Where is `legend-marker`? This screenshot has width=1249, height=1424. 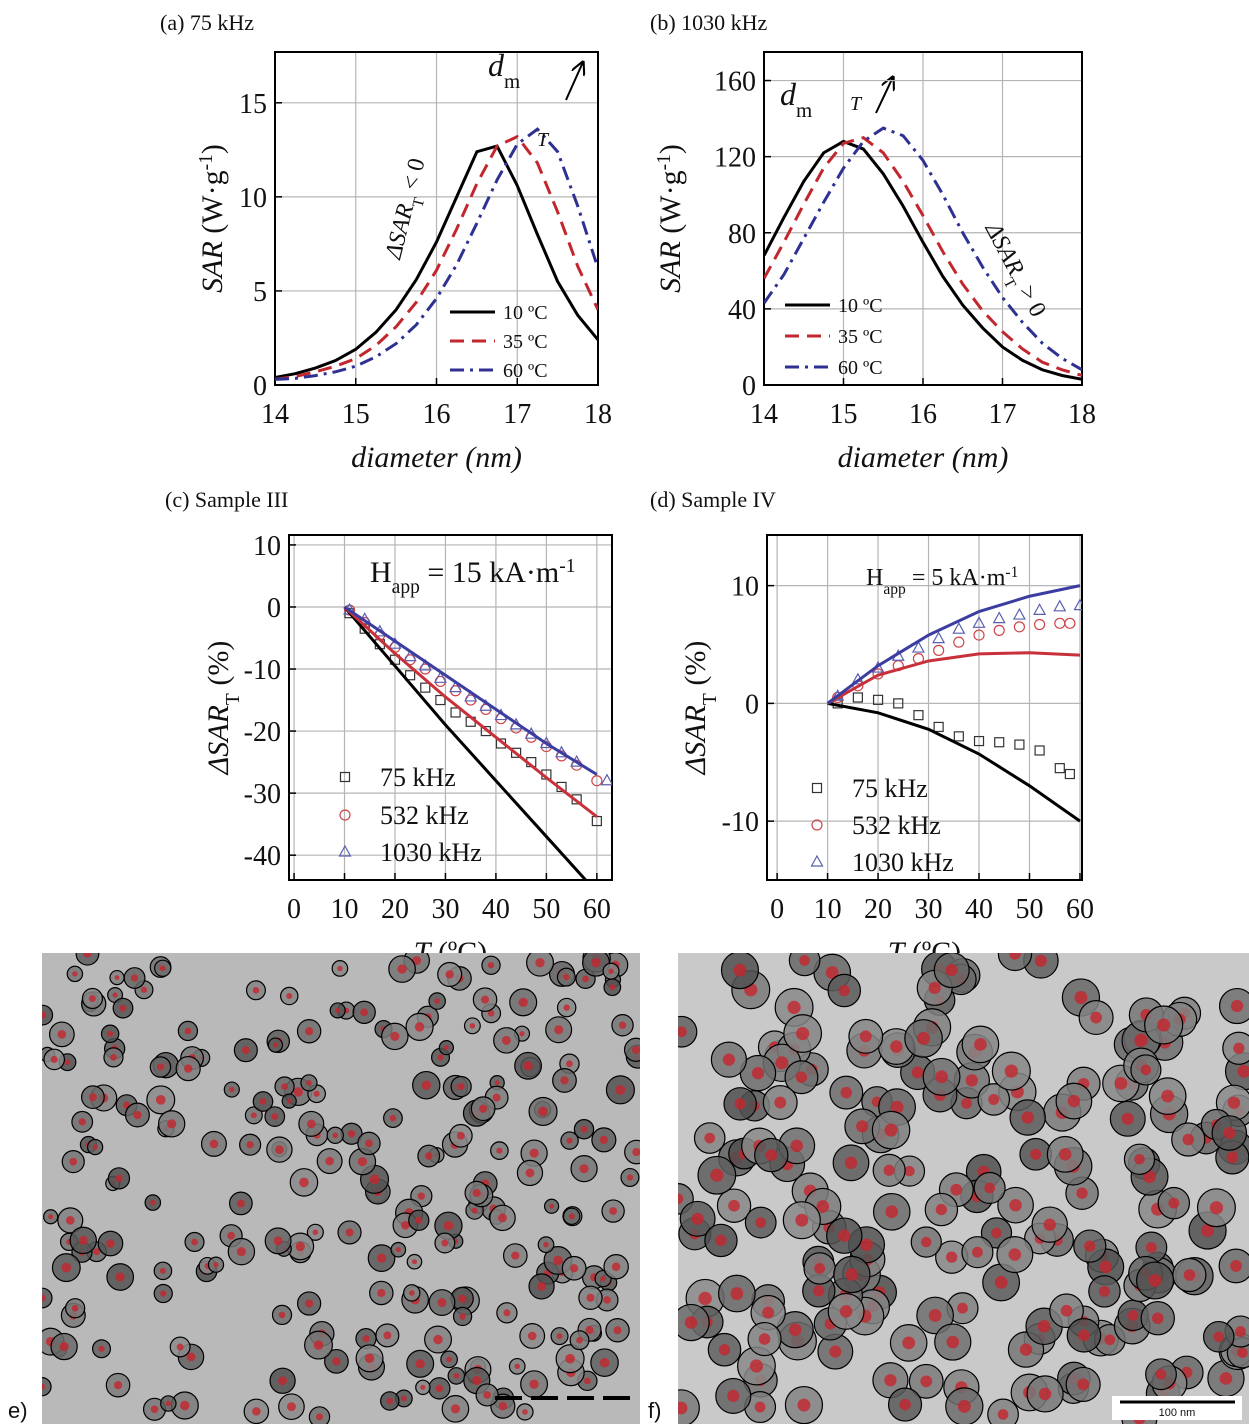 legend-marker is located at coordinates (345, 815).